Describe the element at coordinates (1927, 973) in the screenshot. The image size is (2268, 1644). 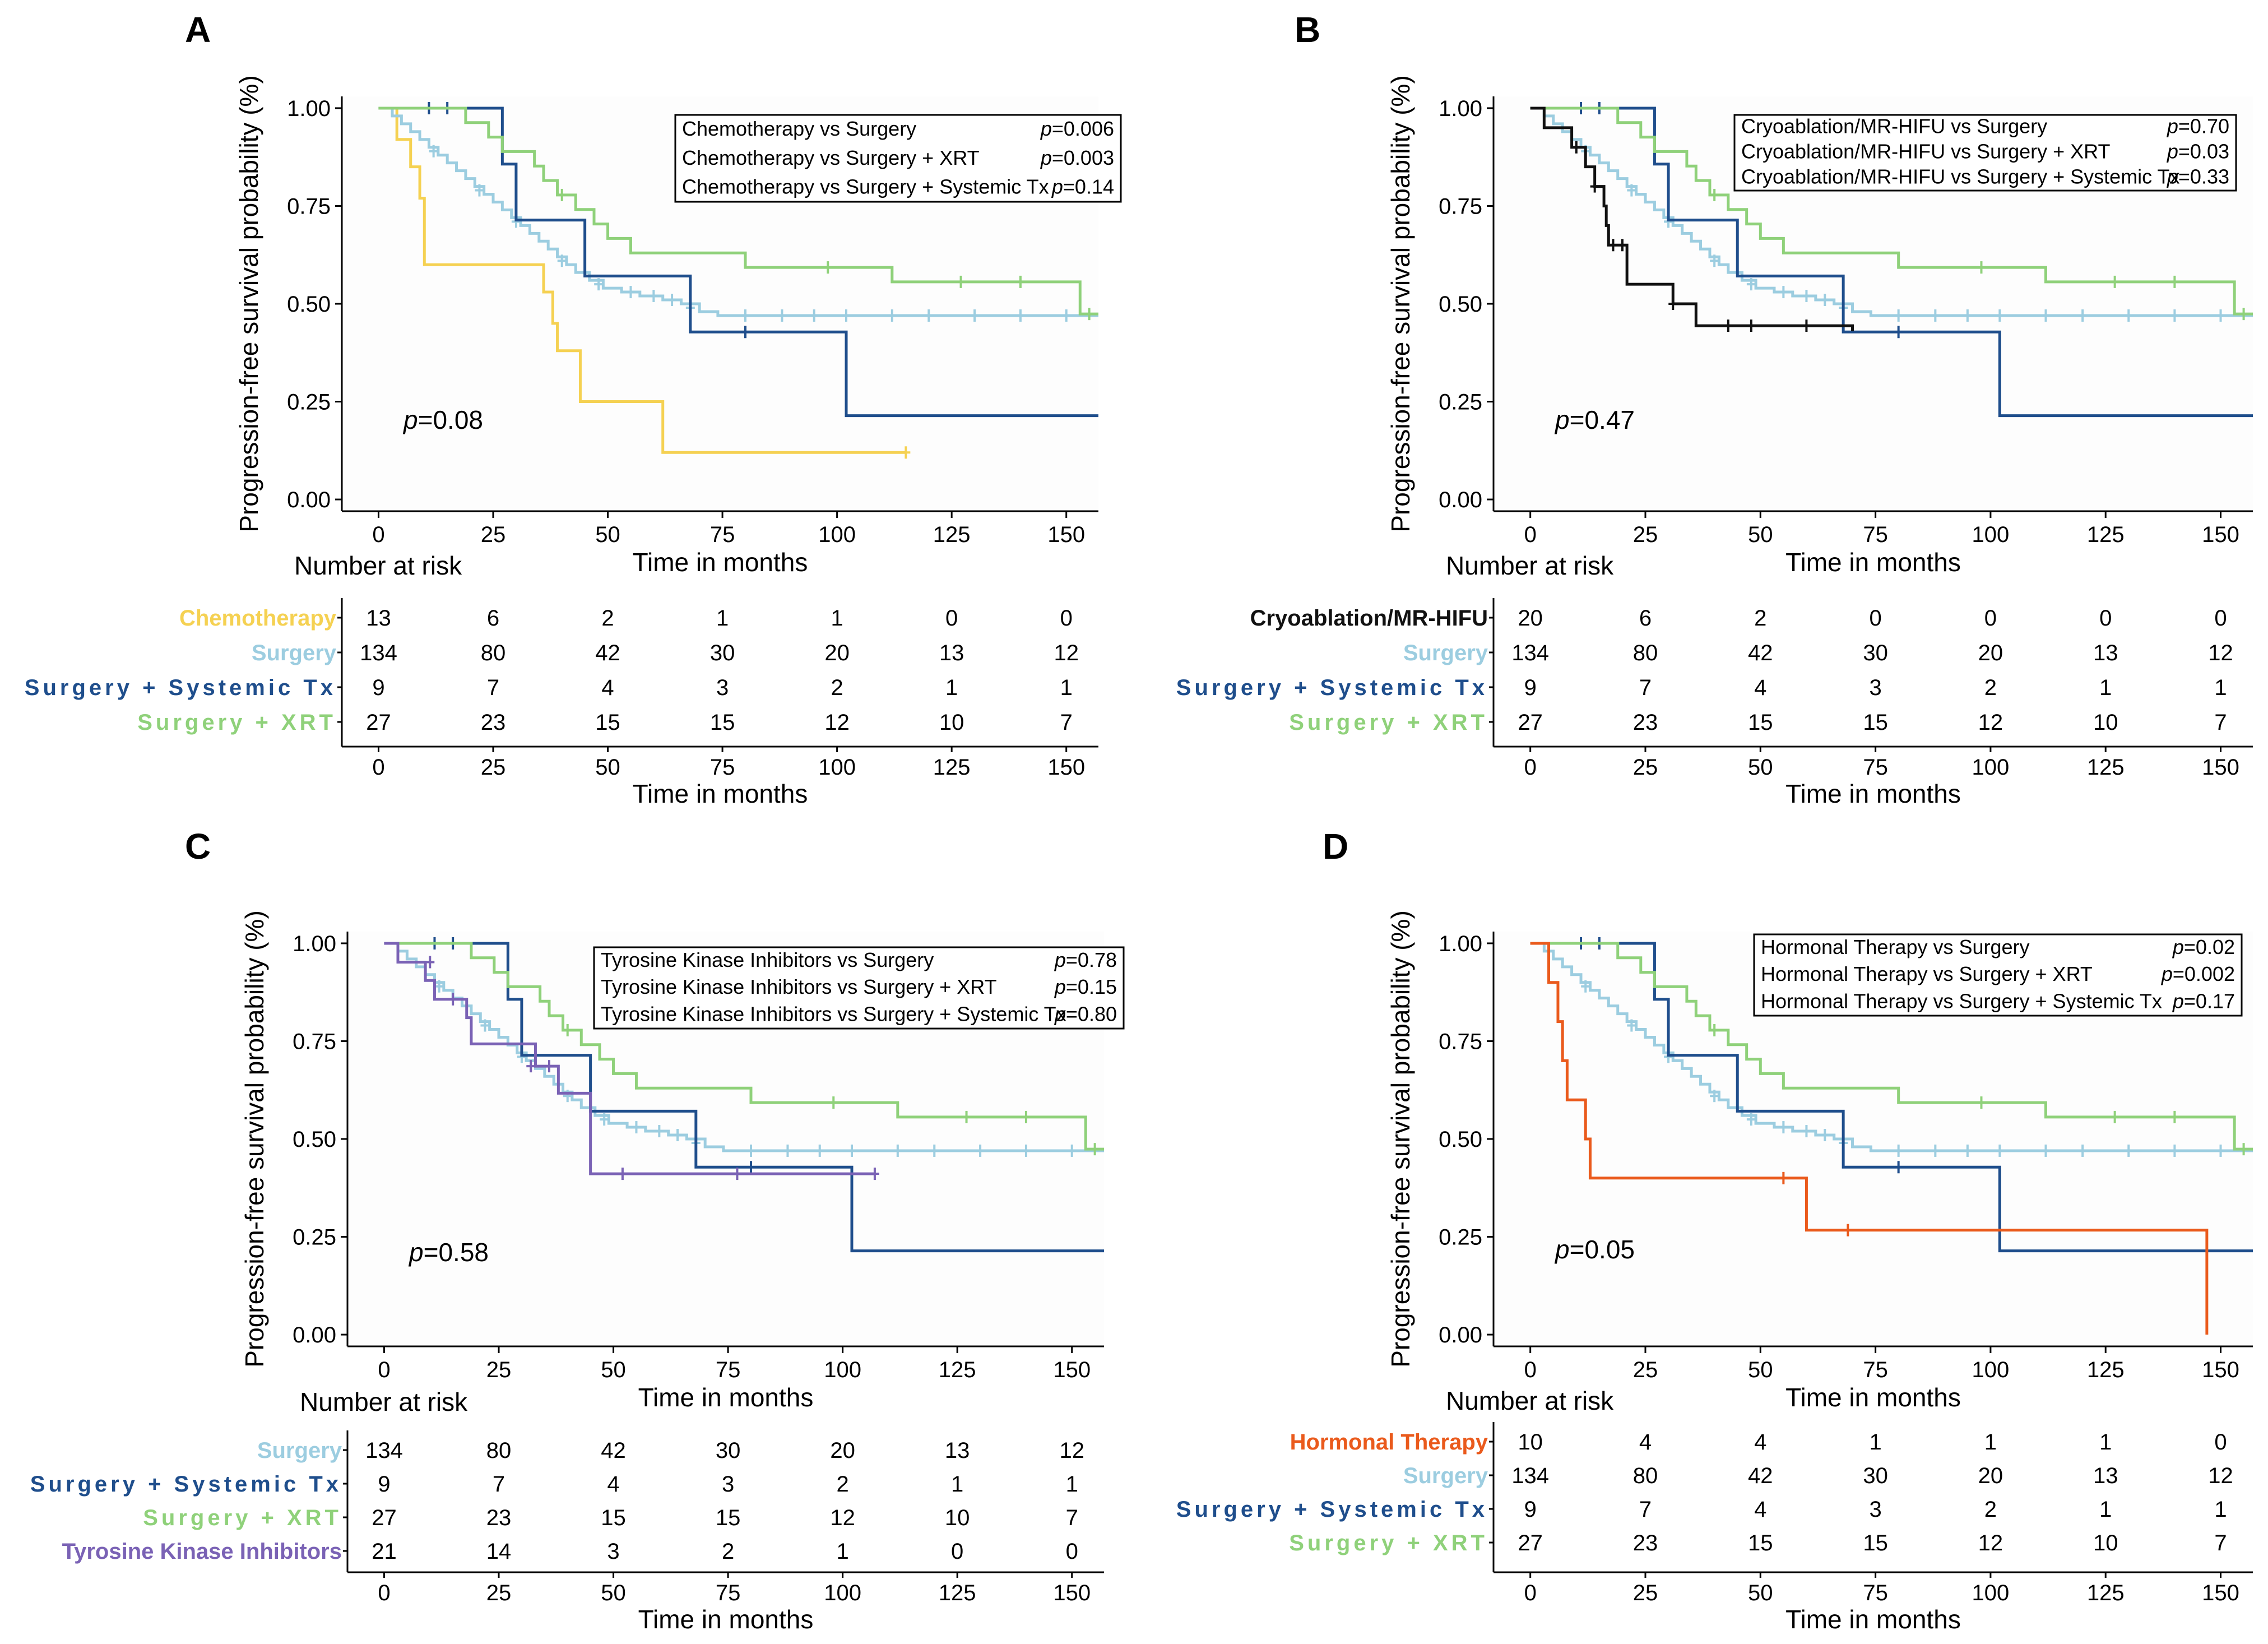
I see `comparison-label: Hormonal Therapy vs Surgery + XRT` at that location.